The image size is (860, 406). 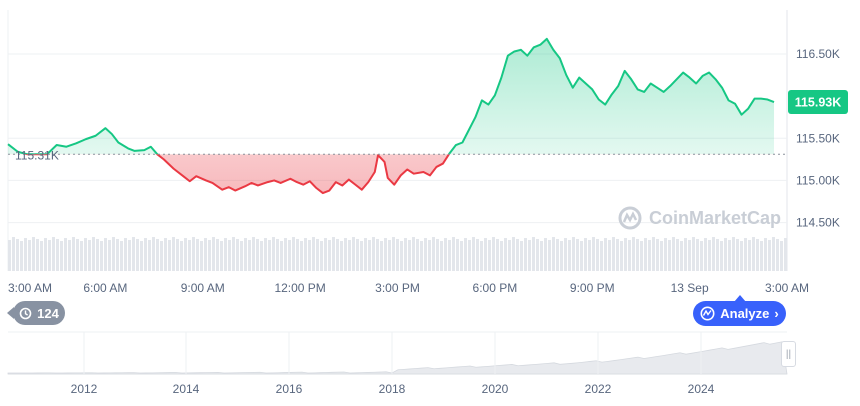 I want to click on analyze-label: Analyze, so click(x=745, y=313).